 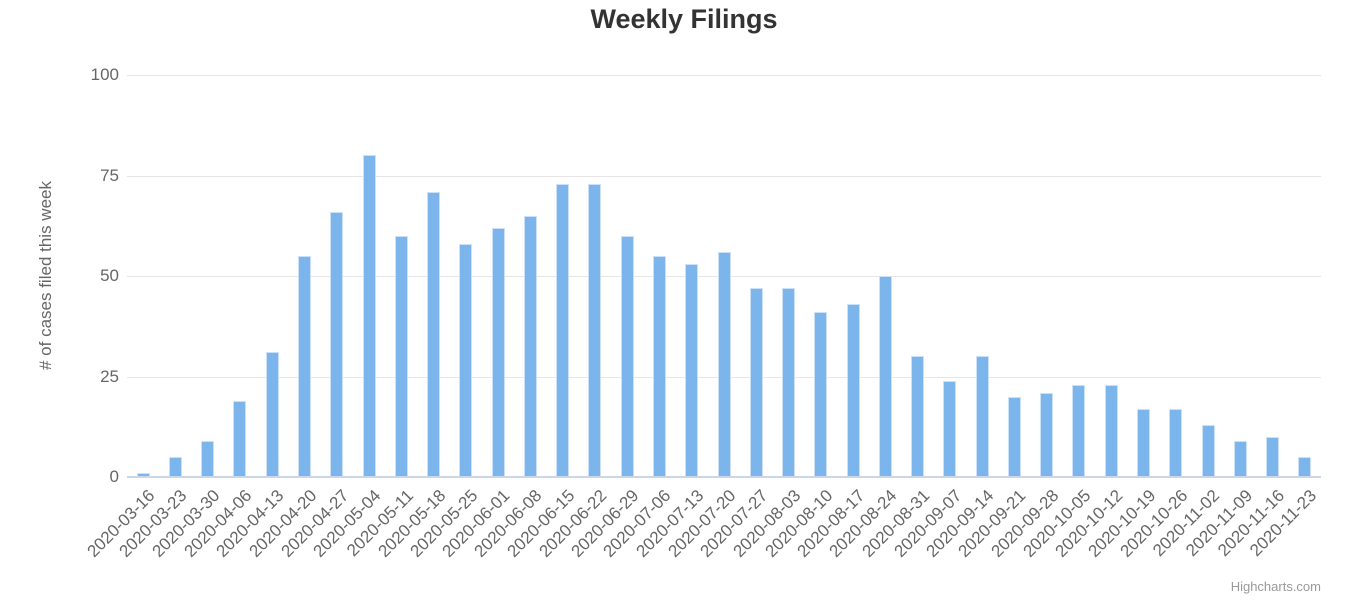 What do you see at coordinates (724, 477) in the screenshot?
I see `x-axis-line` at bounding box center [724, 477].